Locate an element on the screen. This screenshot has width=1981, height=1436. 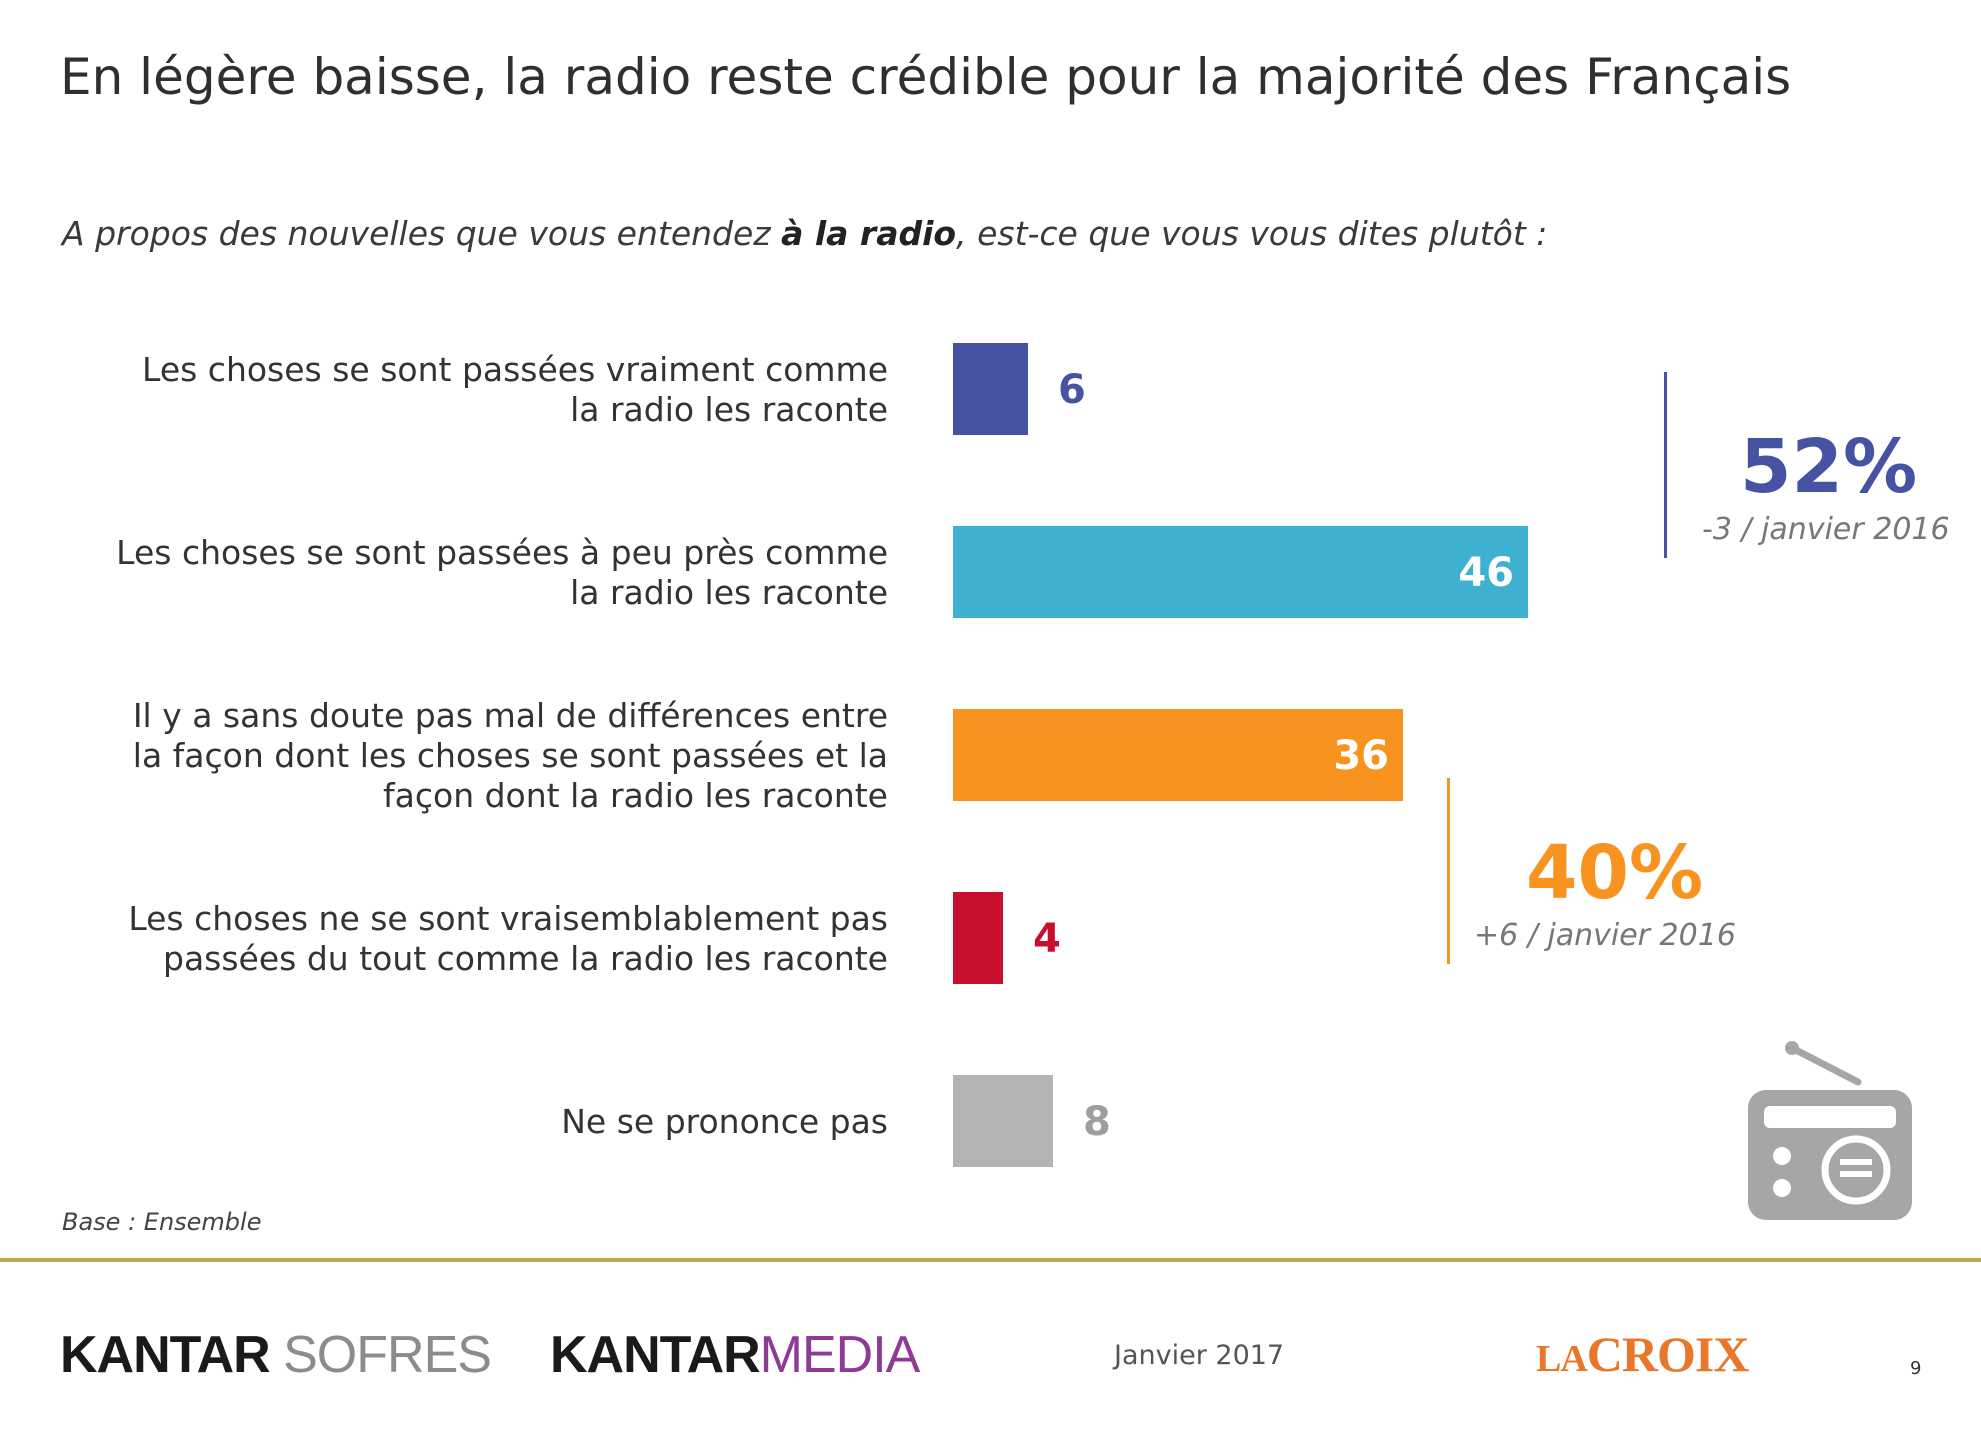
question-text-bold: à la radio is located at coordinates (869, 233).